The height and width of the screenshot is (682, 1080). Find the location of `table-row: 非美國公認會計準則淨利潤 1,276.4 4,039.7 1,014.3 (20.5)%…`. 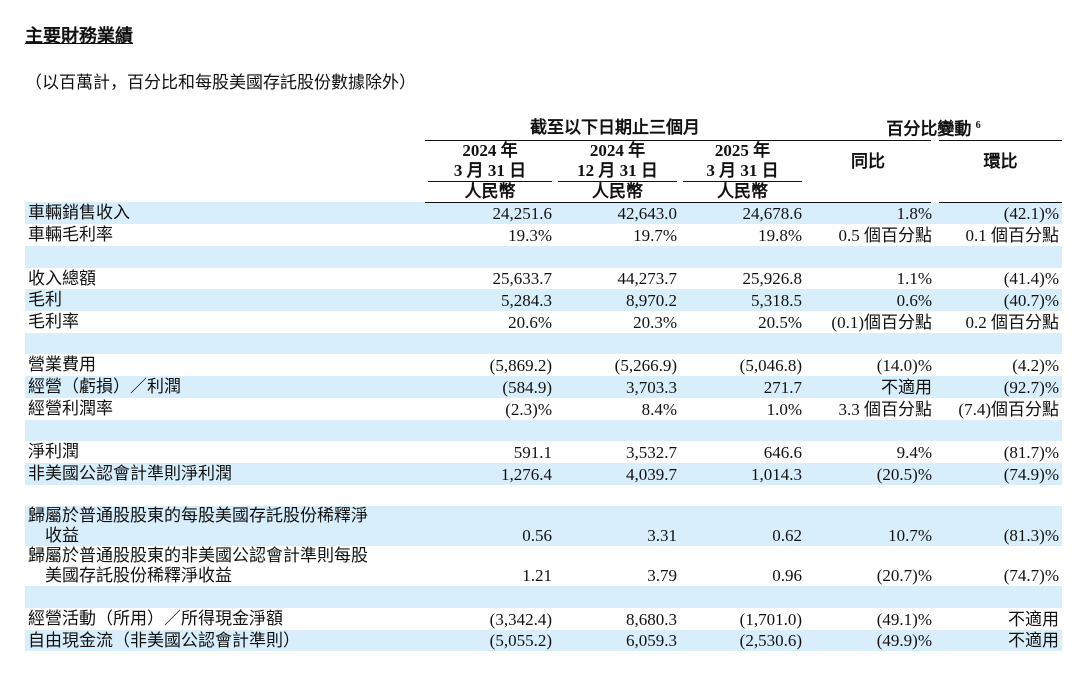

table-row: 非美國公認會計準則淨利潤 1,276.4 4,039.7 1,014.3 (20.5)%… is located at coordinates (543, 473).